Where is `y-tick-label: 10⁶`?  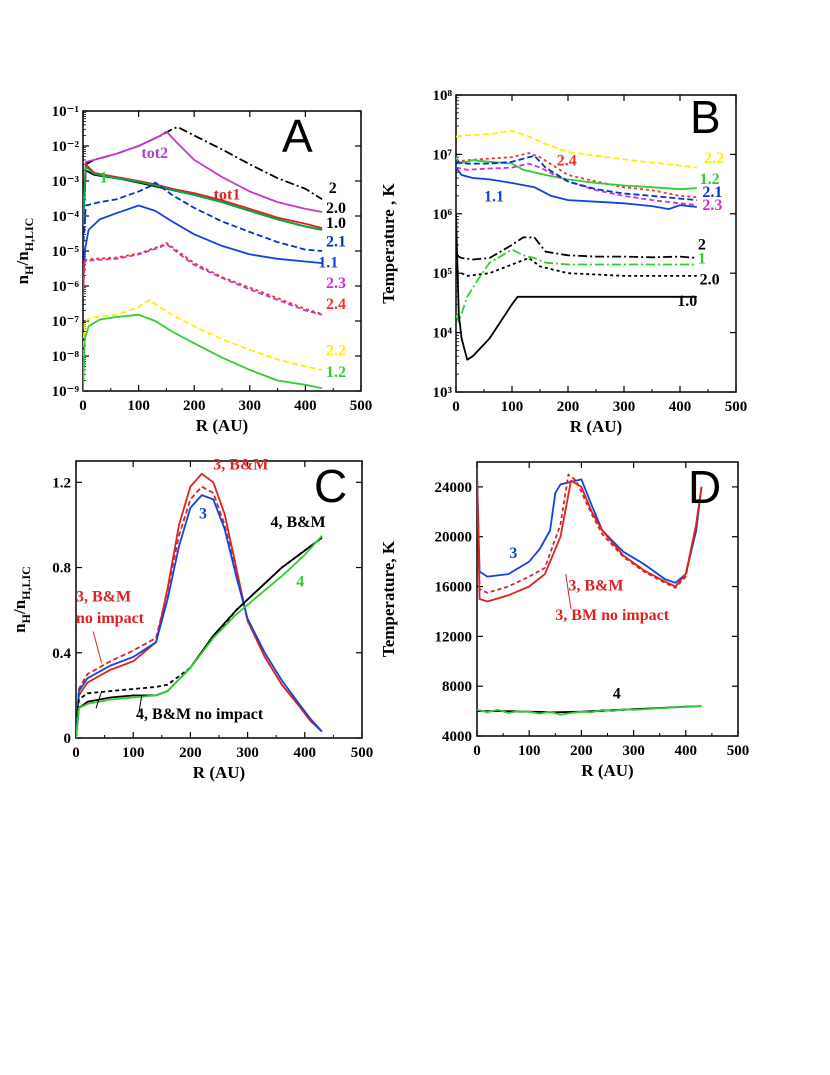
y-tick-label: 10⁶ is located at coordinates (443, 215).